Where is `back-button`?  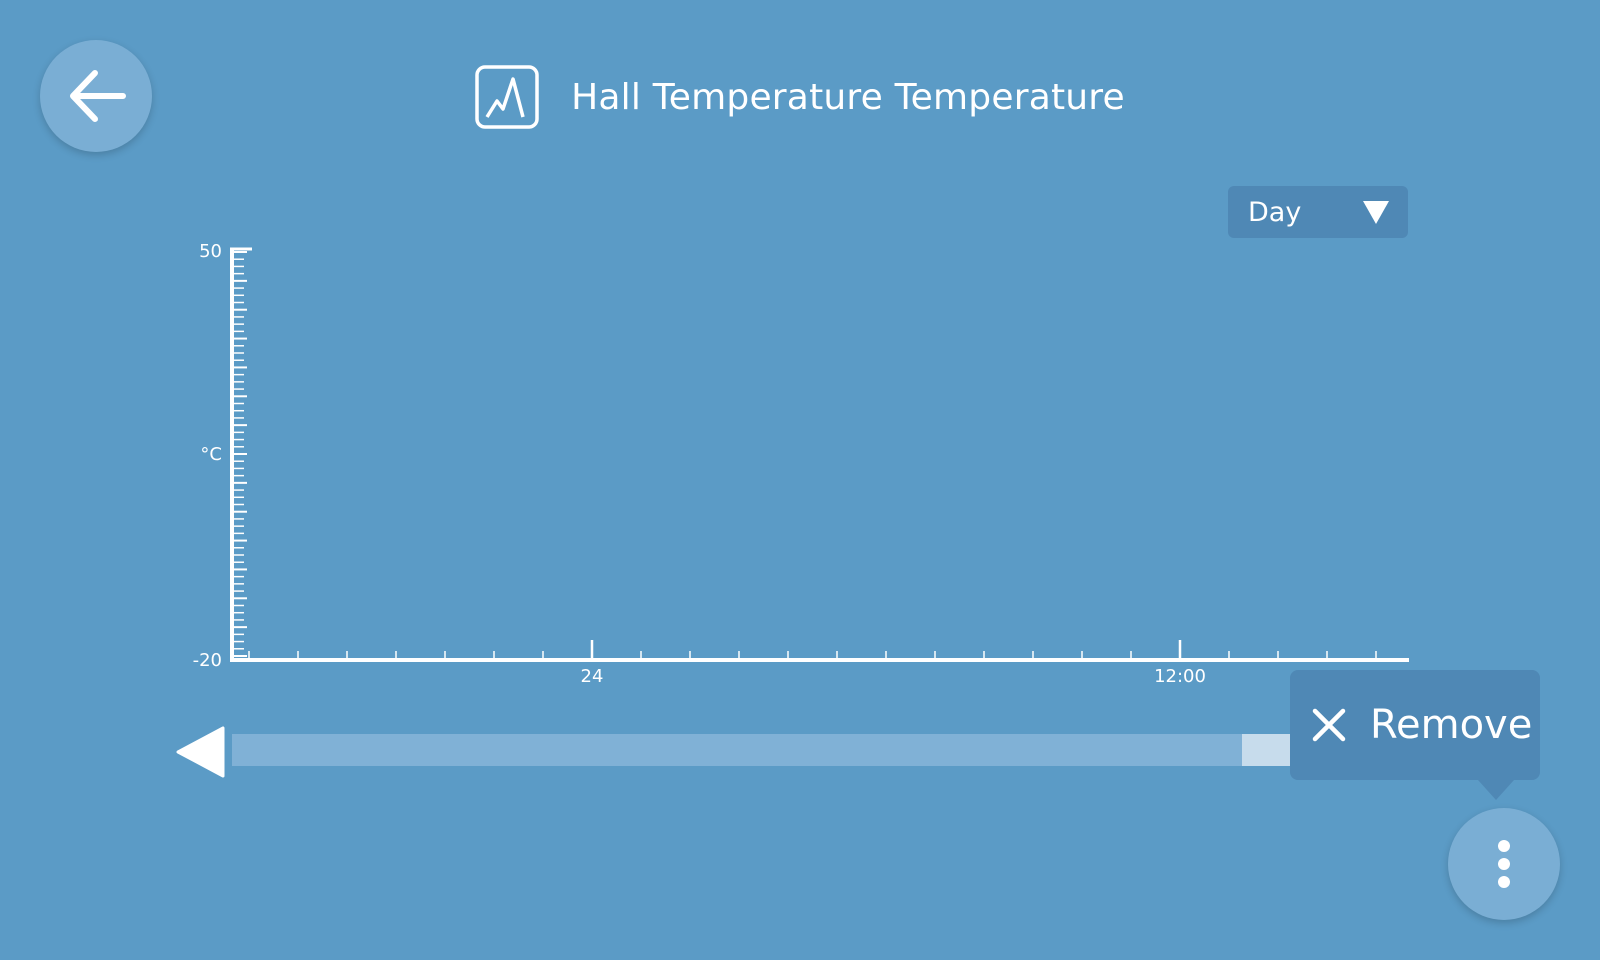
back-button is located at coordinates (96, 96).